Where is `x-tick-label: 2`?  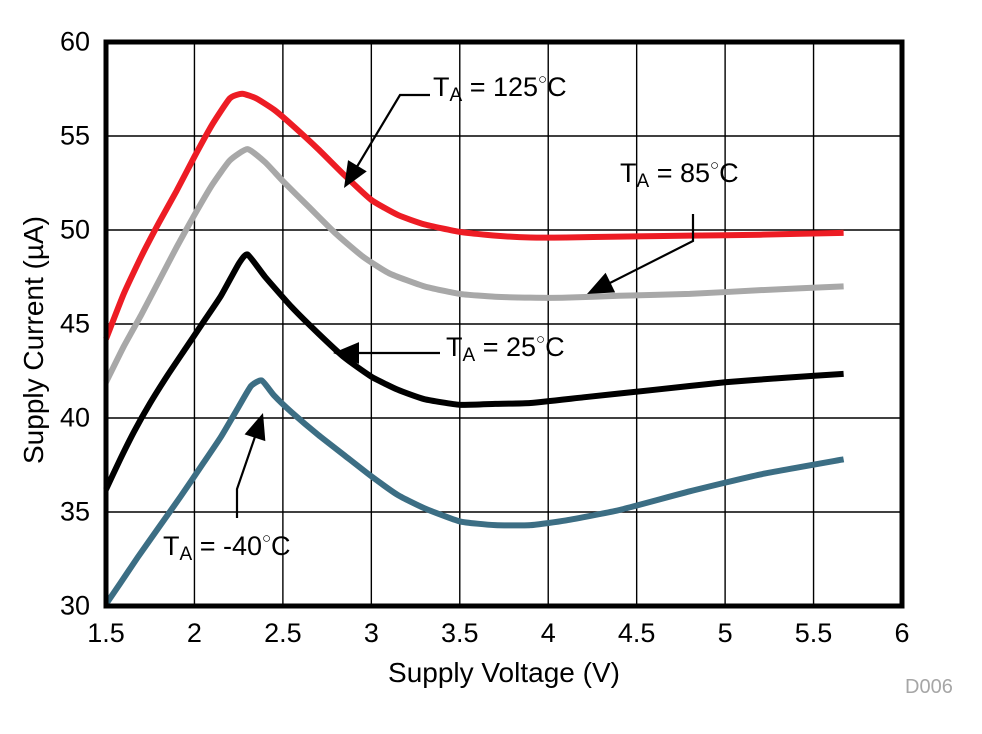
x-tick-label: 2 is located at coordinates (194, 633).